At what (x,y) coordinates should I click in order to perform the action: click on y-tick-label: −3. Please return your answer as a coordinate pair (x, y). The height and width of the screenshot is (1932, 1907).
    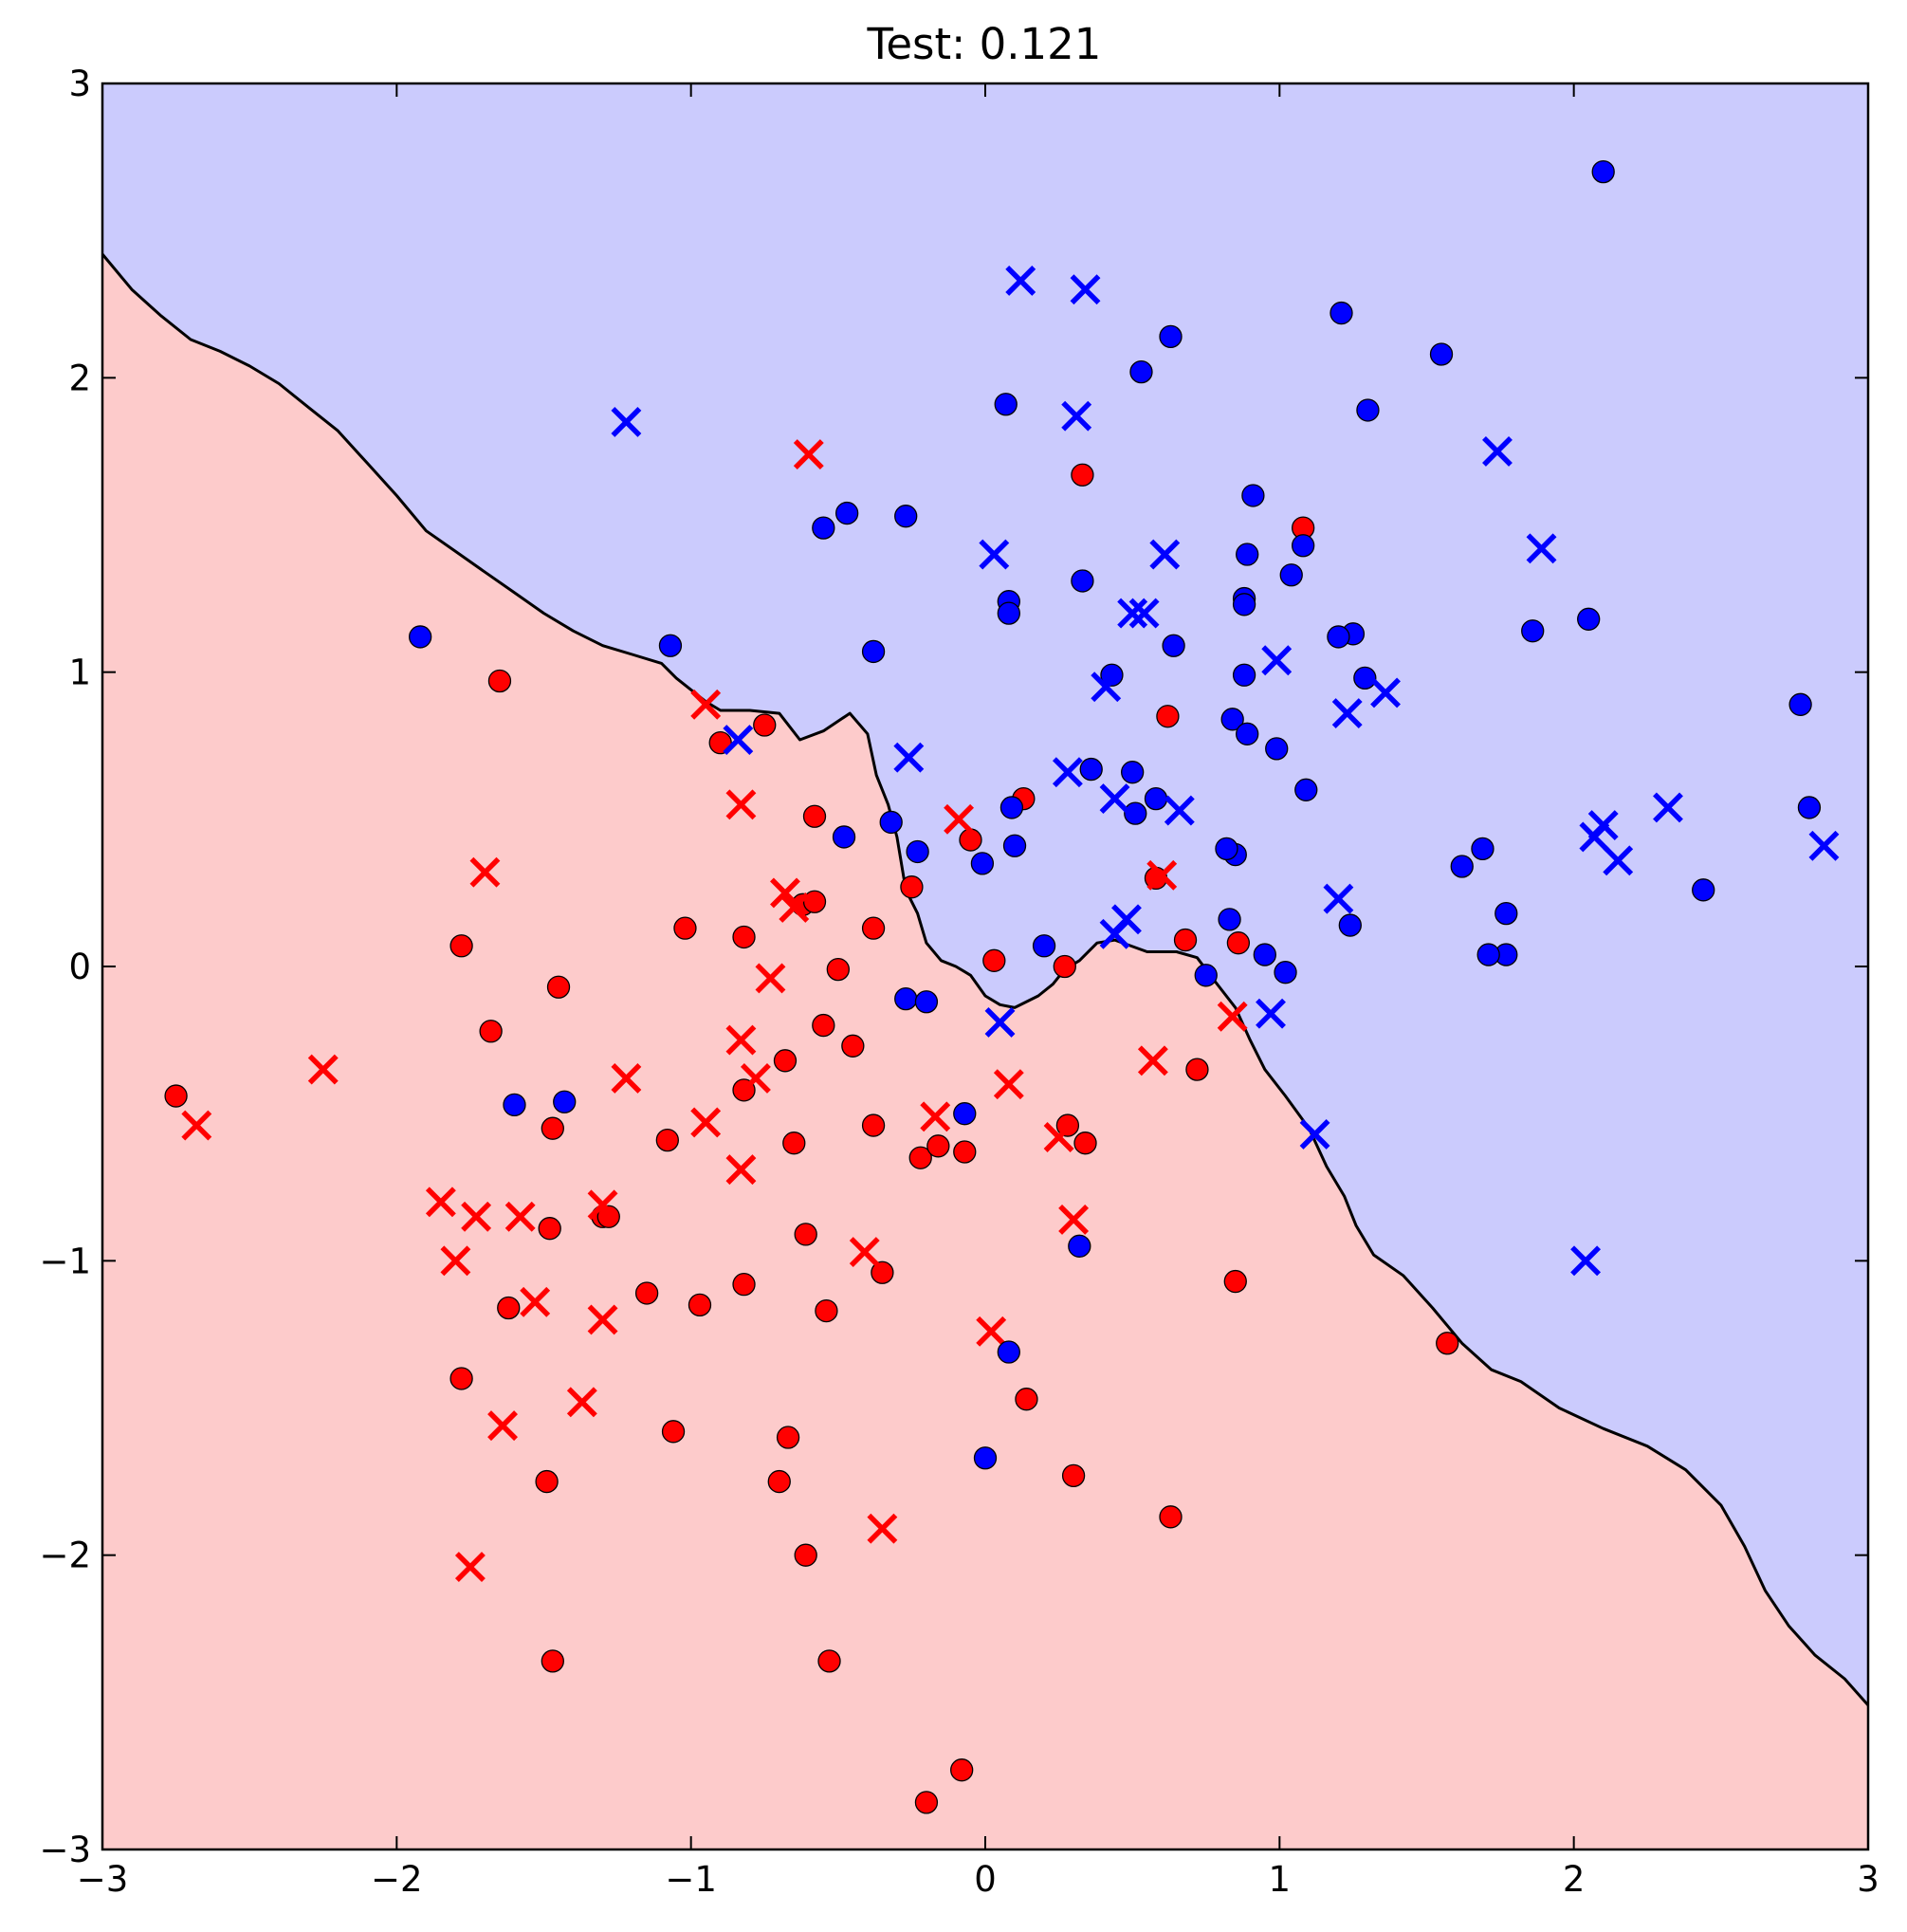
    Looking at the image, I should click on (65, 1850).